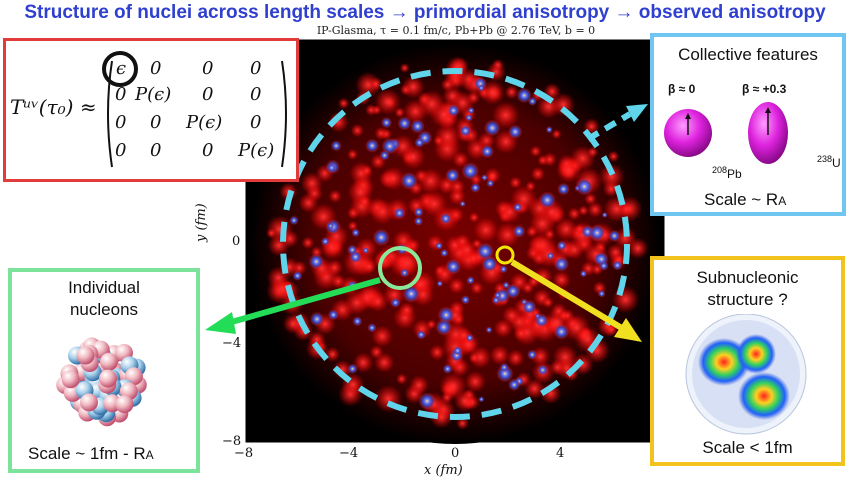  I want to click on u-mass-number: 238, so click(825, 159).